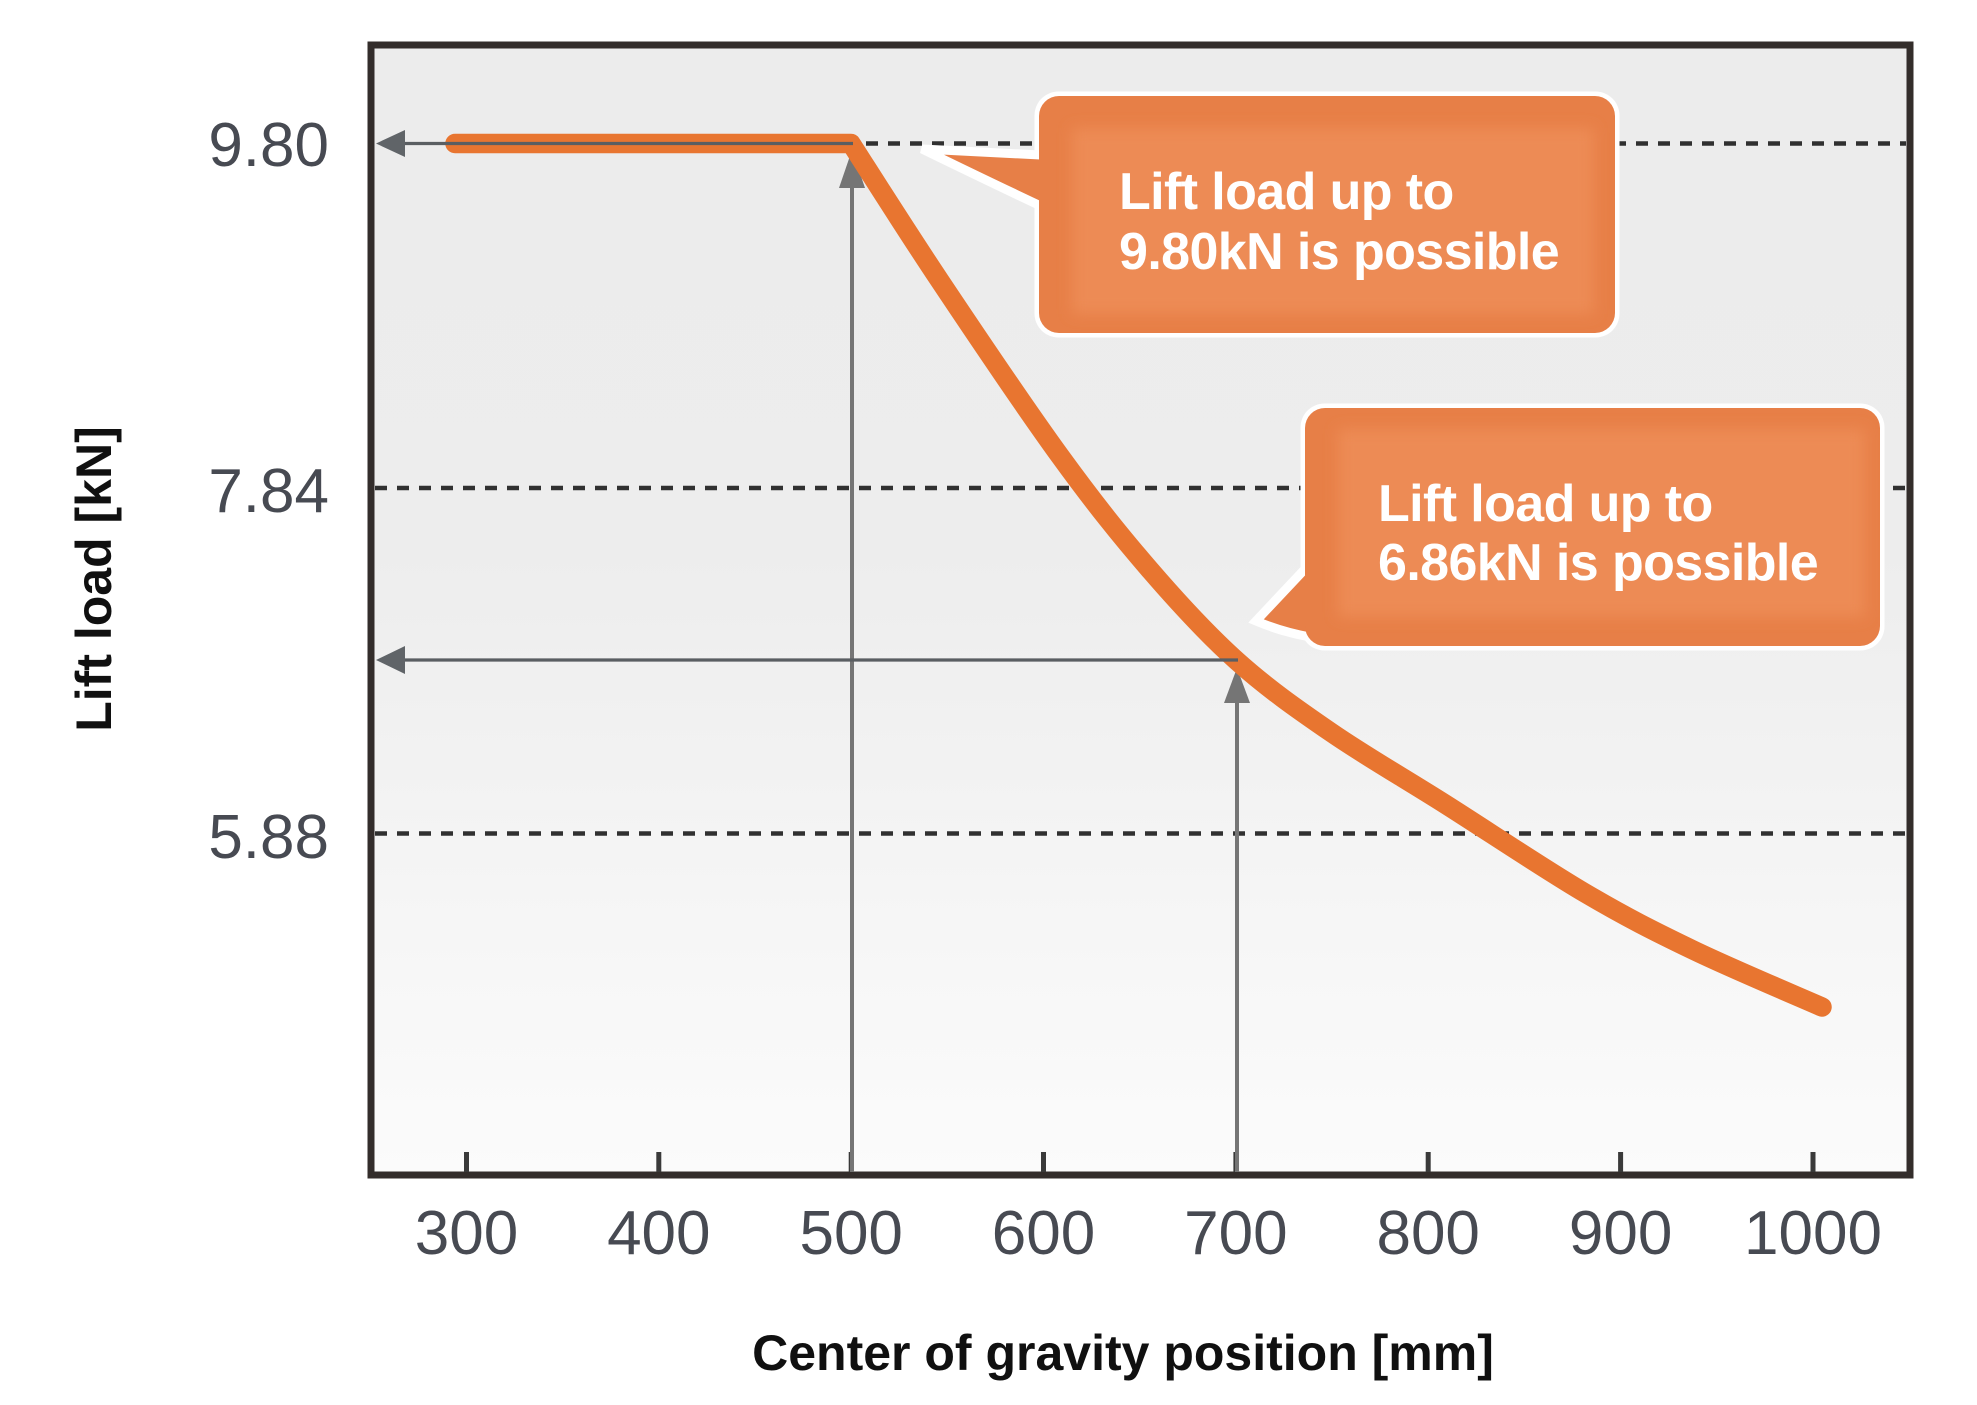  What do you see at coordinates (466, 1233) in the screenshot?
I see `svg-text: 300` at bounding box center [466, 1233].